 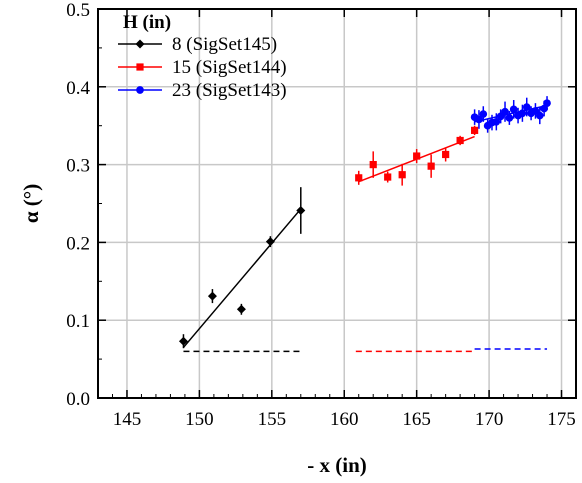 I want to click on fit-line, so click(x=242, y=278).